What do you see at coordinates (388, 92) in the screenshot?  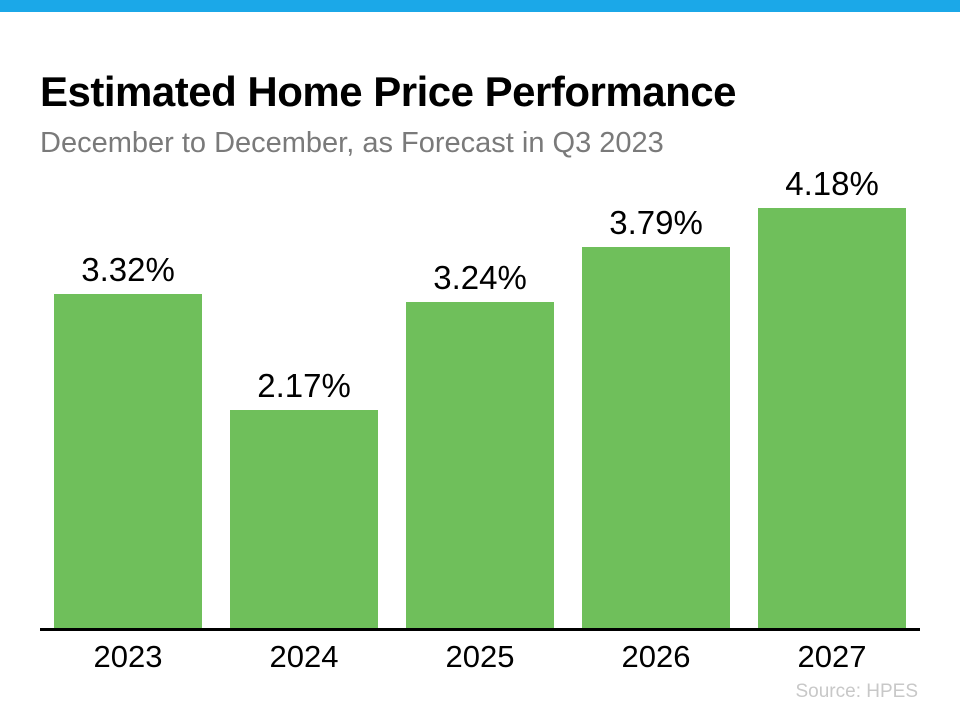 I see `page-title: Estimated Home Price Performance` at bounding box center [388, 92].